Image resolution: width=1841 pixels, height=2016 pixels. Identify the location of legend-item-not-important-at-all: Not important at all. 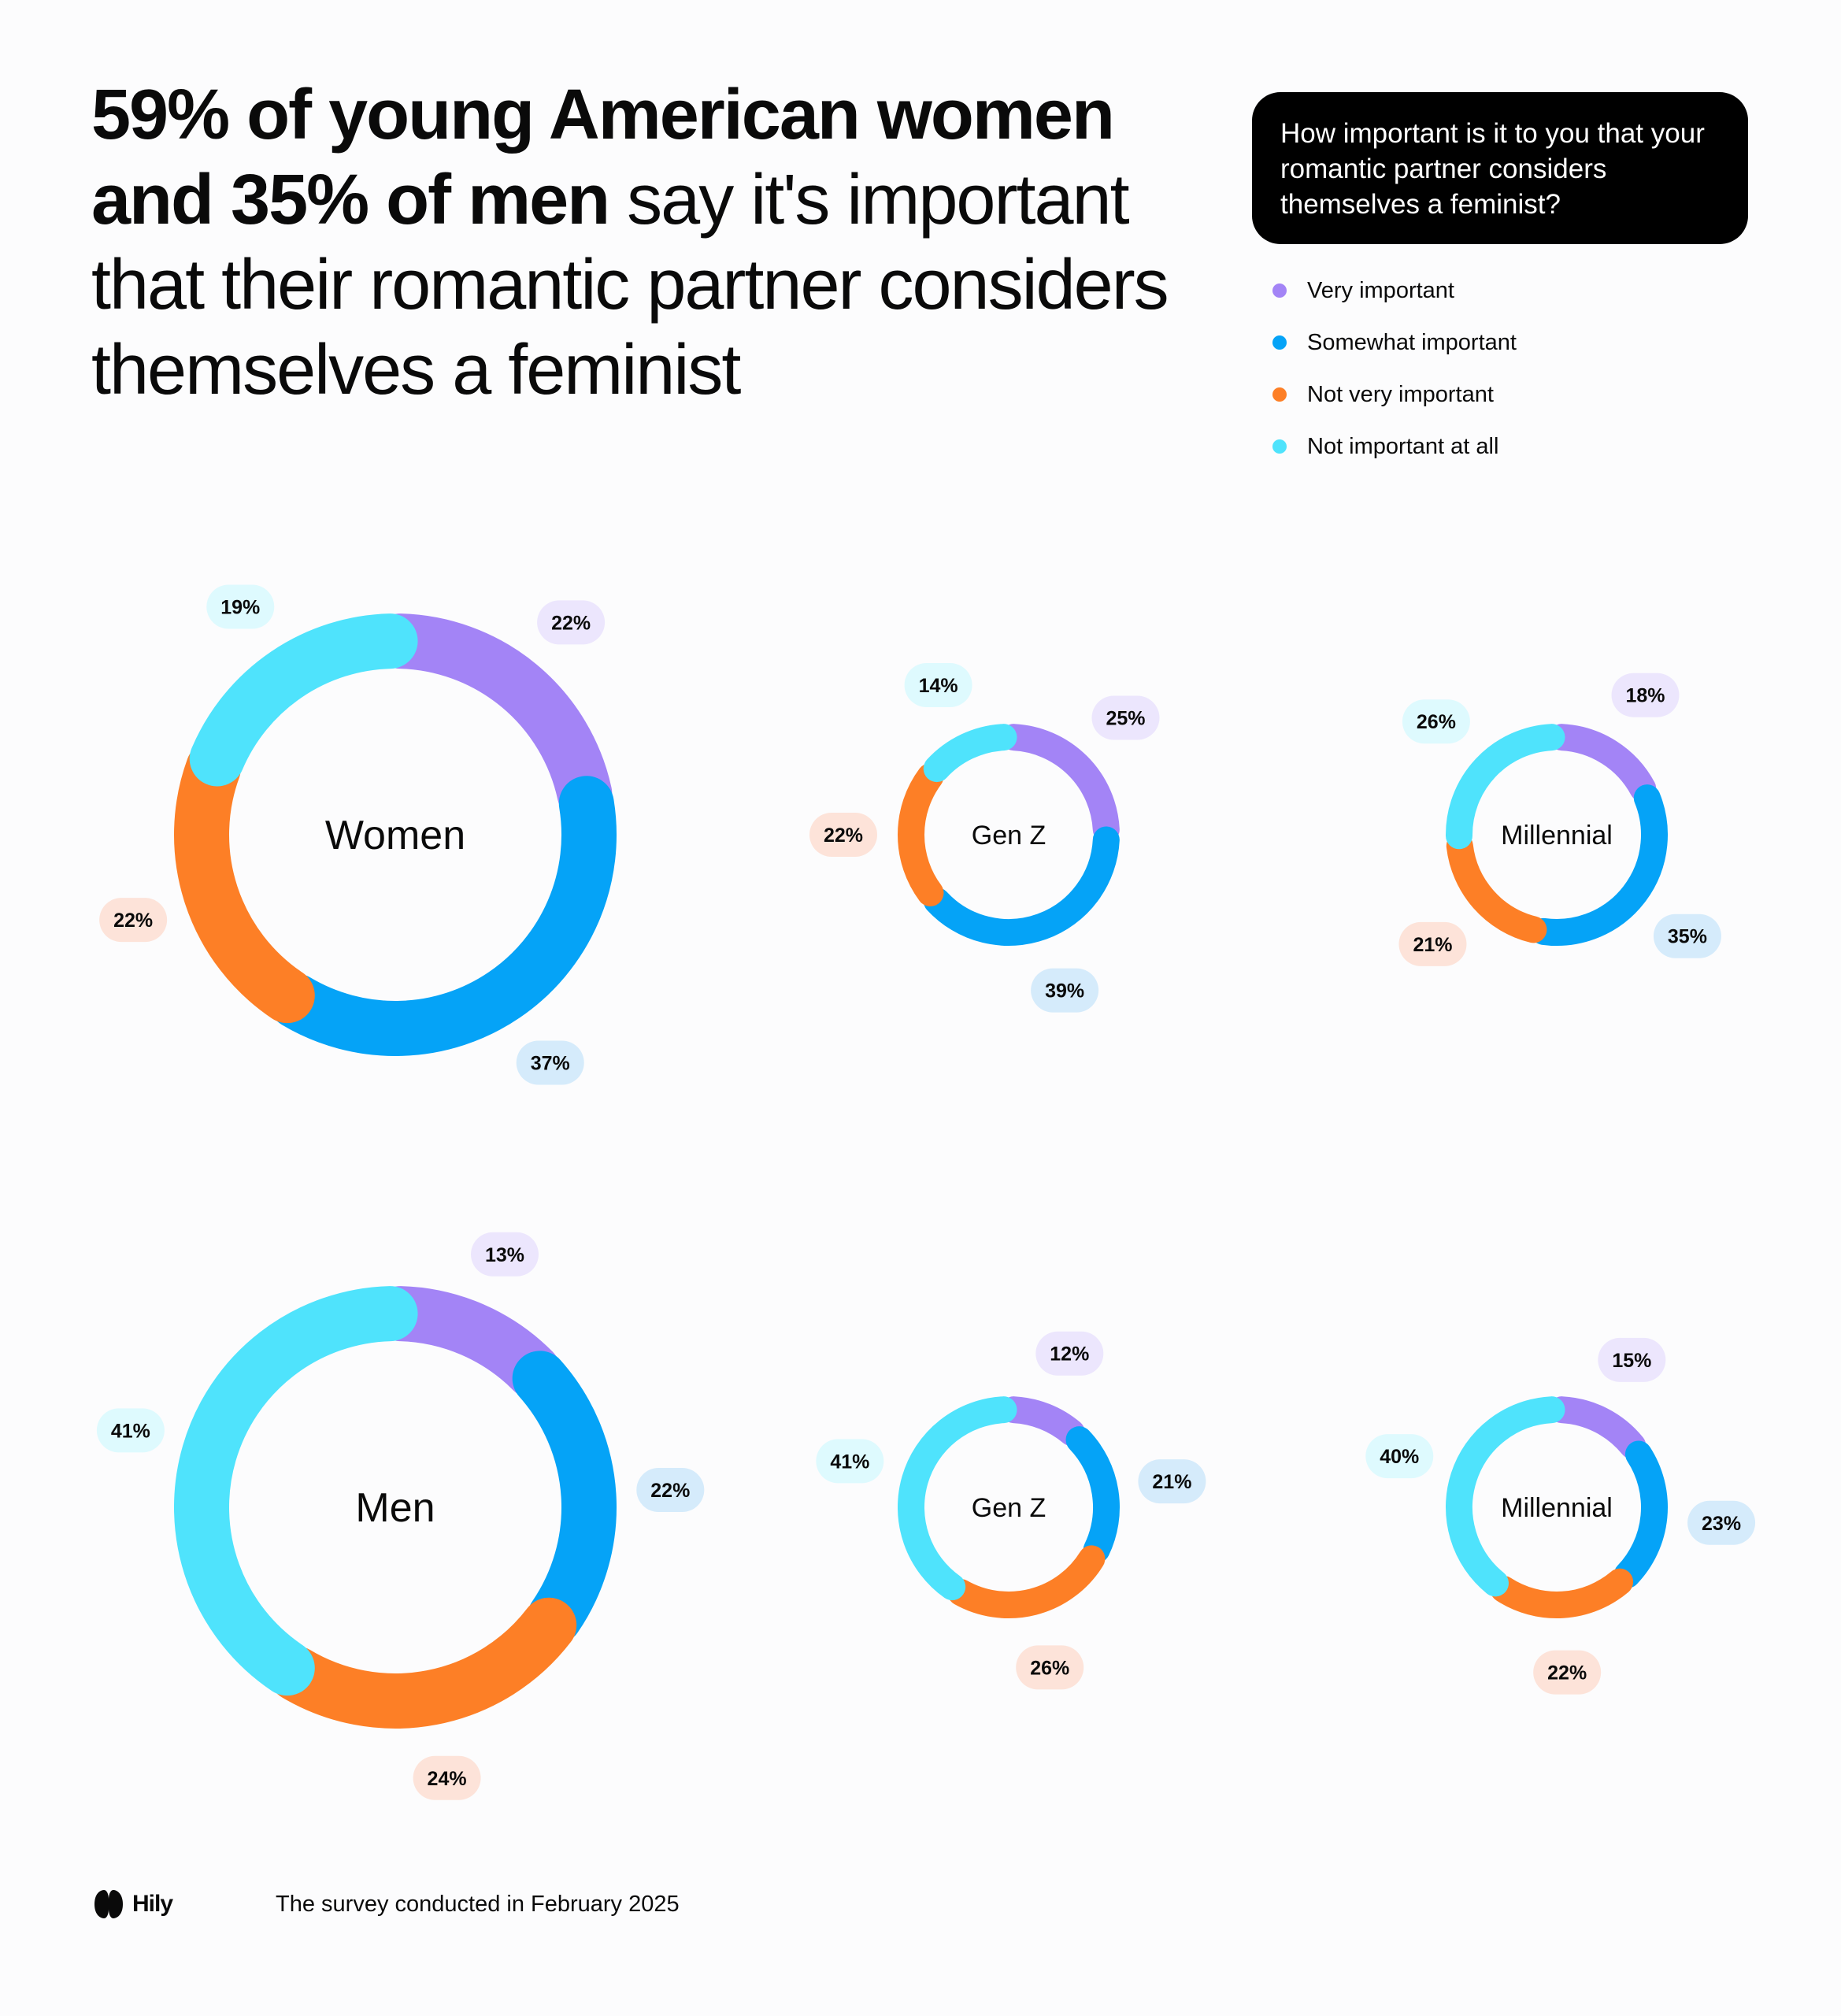
(1394, 446).